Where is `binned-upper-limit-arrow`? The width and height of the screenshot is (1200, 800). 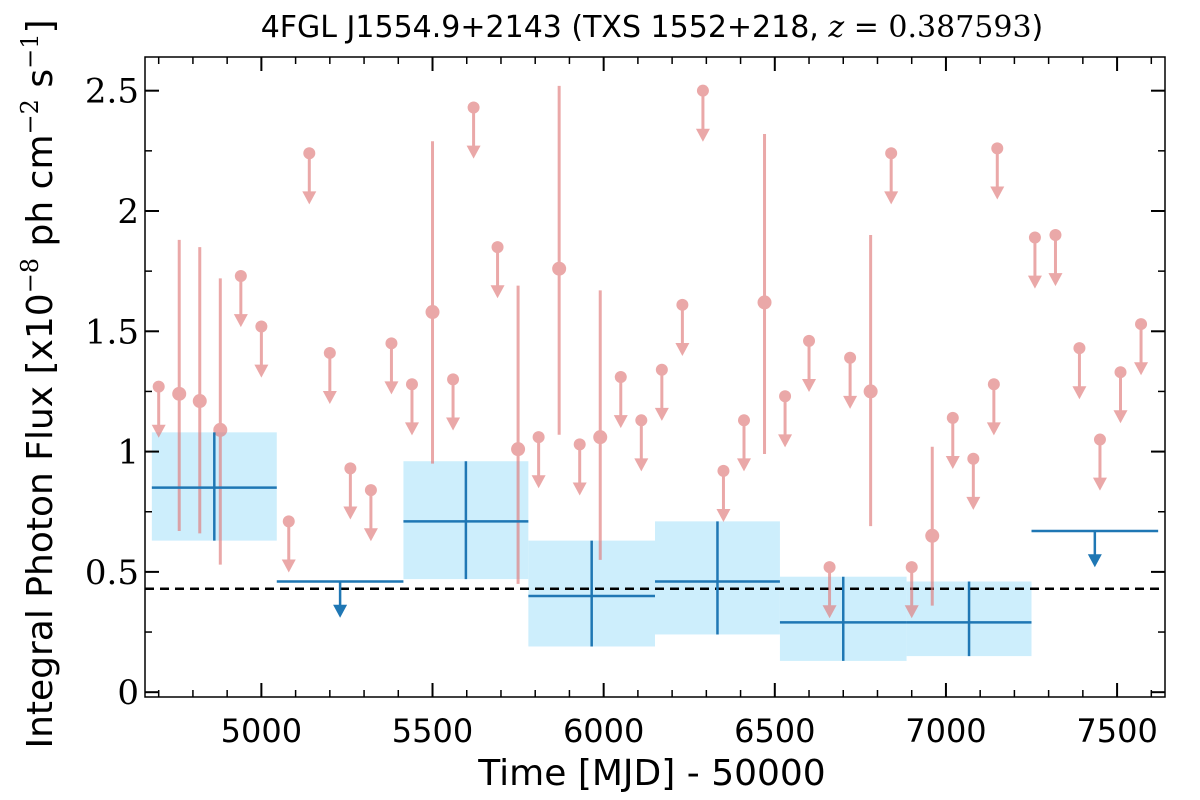 binned-upper-limit-arrow is located at coordinates (1094, 561).